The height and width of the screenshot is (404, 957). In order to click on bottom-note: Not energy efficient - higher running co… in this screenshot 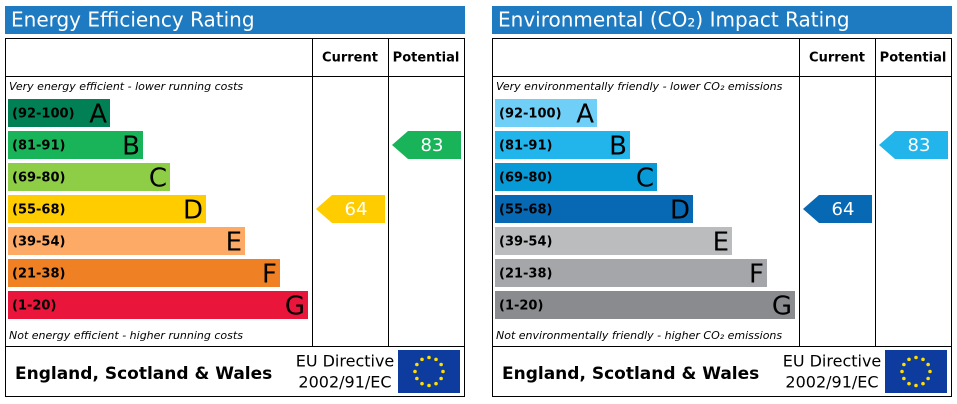, I will do `click(126, 335)`.